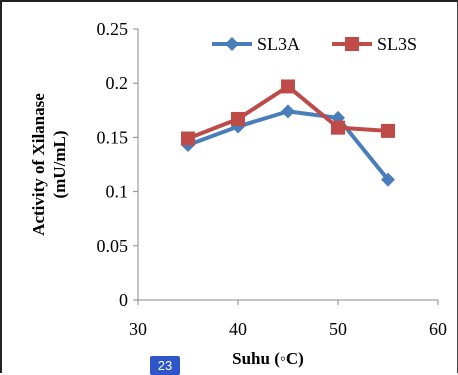 Image resolution: width=458 pixels, height=375 pixels. Describe the element at coordinates (238, 329) in the screenshot. I see `x-tick-label: 40` at that location.